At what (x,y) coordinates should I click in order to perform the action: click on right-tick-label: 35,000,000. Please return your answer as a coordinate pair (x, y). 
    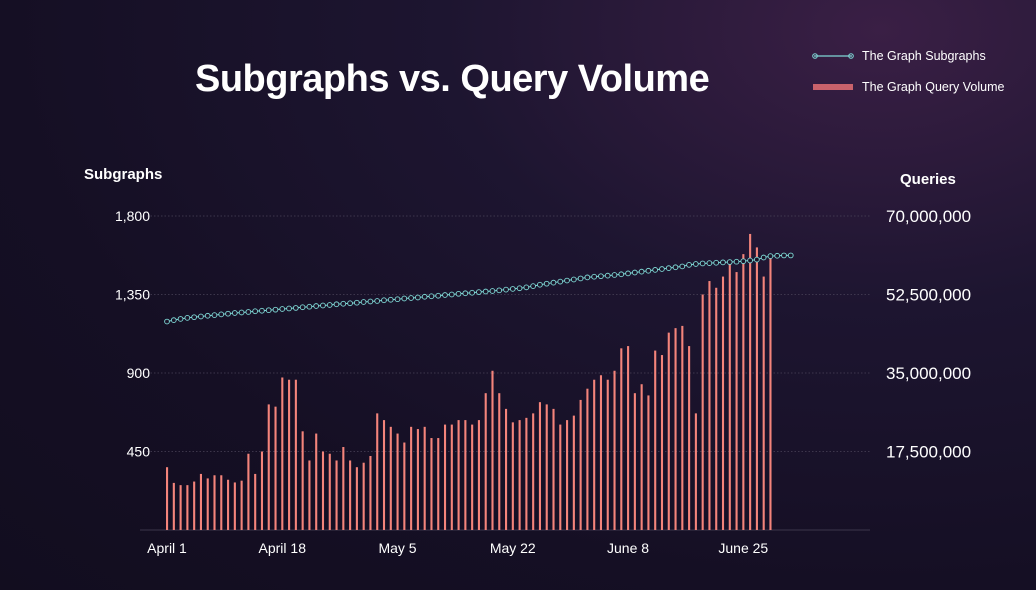
    Looking at the image, I should click on (928, 373).